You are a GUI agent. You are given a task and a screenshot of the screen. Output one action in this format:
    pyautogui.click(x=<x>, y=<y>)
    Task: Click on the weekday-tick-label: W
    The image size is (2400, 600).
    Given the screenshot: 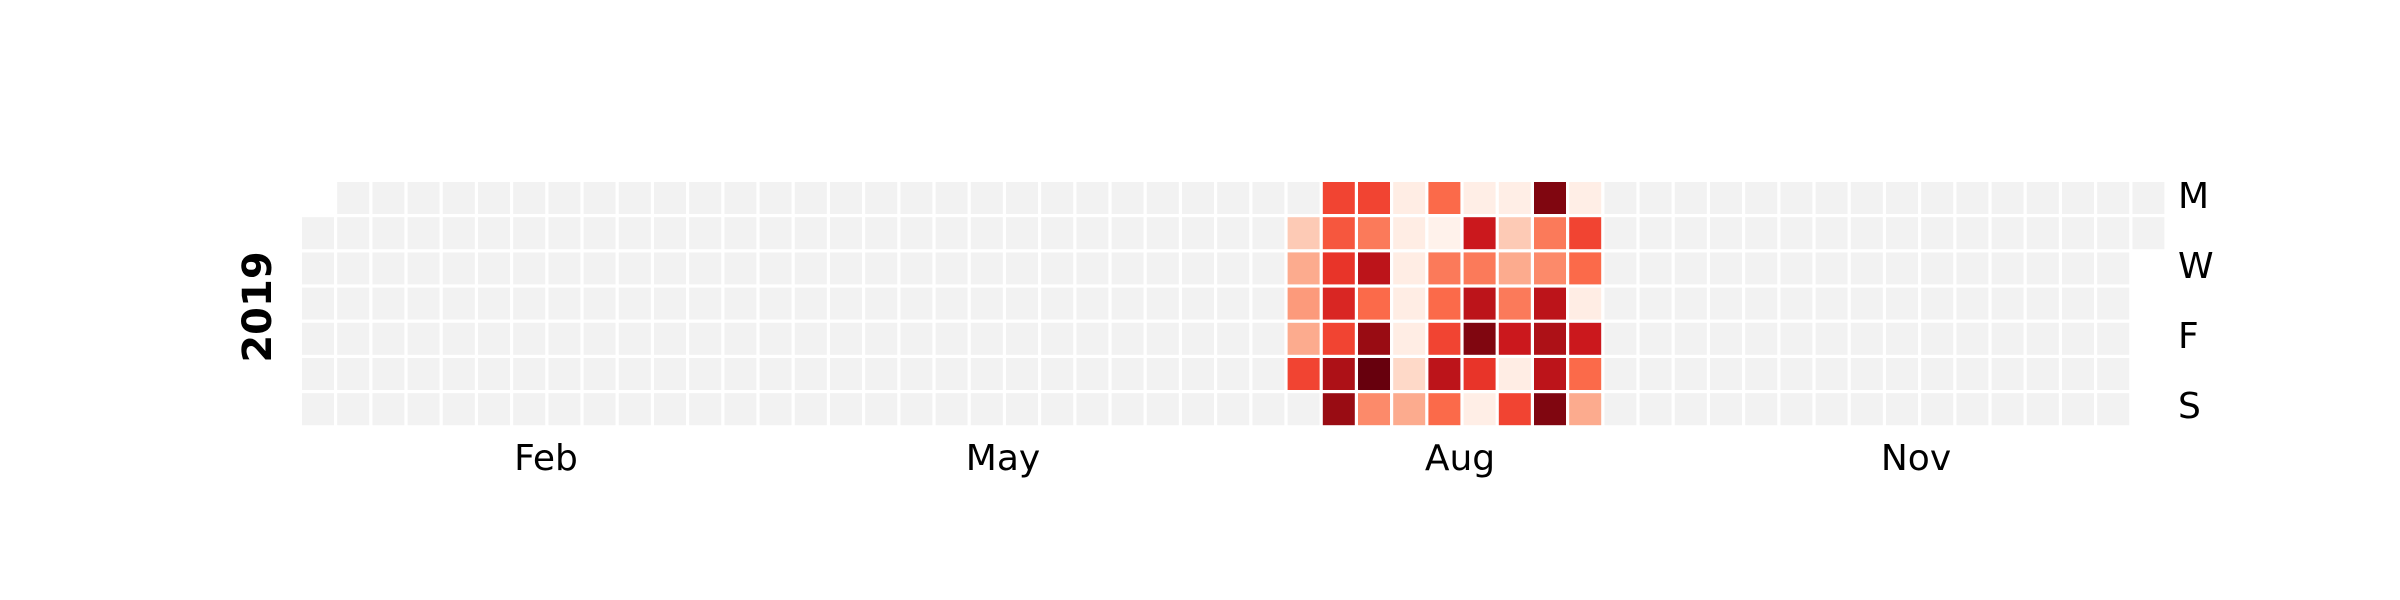 What is the action you would take?
    pyautogui.click(x=2196, y=266)
    